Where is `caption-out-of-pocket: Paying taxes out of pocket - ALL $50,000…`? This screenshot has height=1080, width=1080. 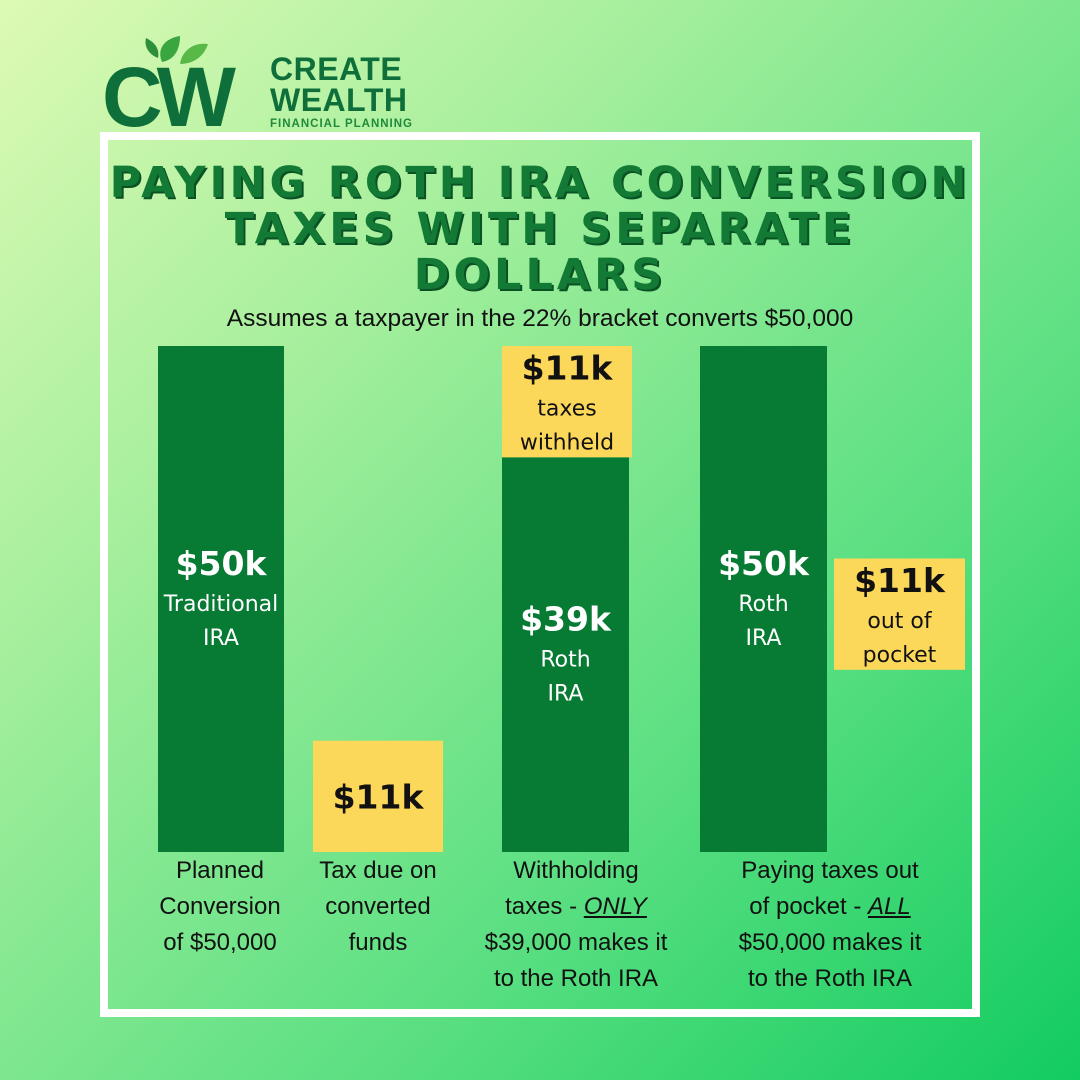
caption-out-of-pocket: Paying taxes out of pocket - ALL $50,000… is located at coordinates (830, 925).